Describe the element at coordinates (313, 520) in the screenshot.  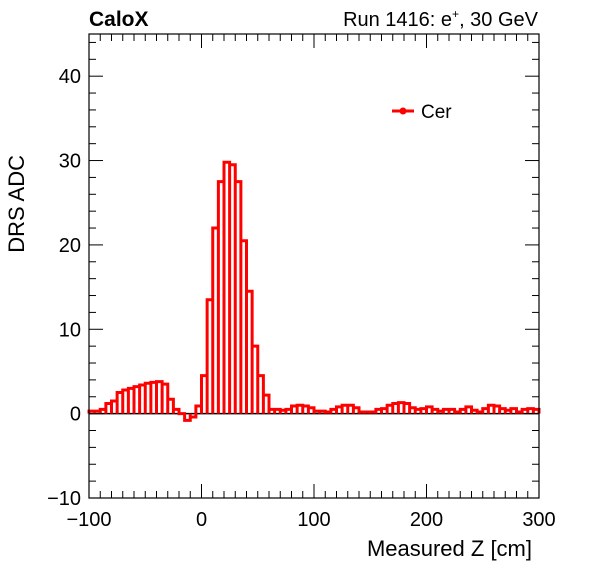
I see `x-tick-label: 100` at that location.